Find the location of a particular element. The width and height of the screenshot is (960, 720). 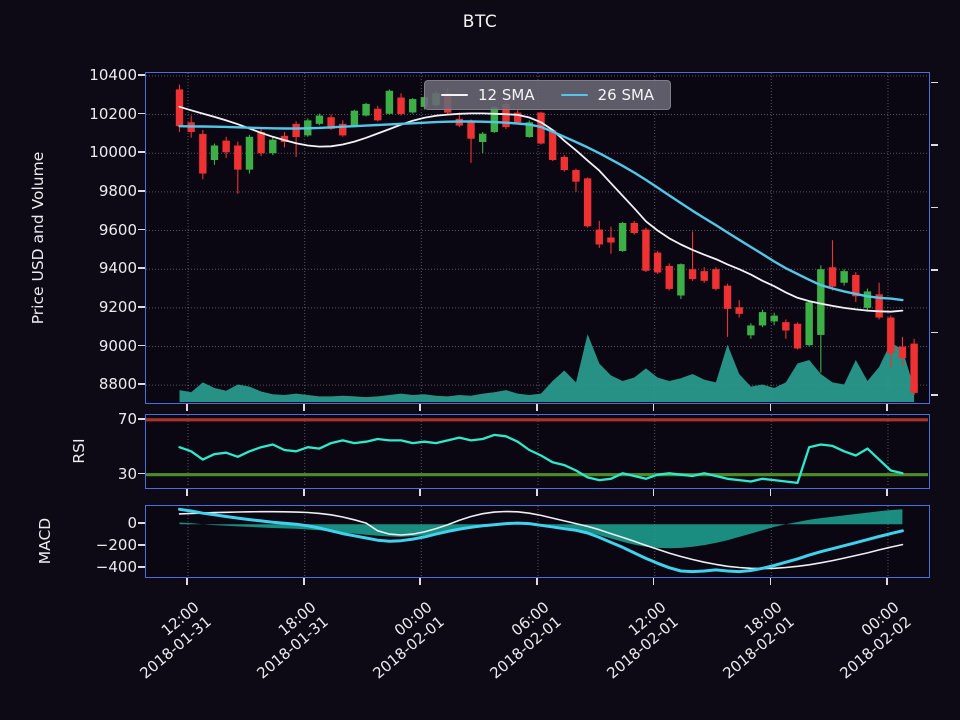

oversold-band is located at coordinates (537, 475).